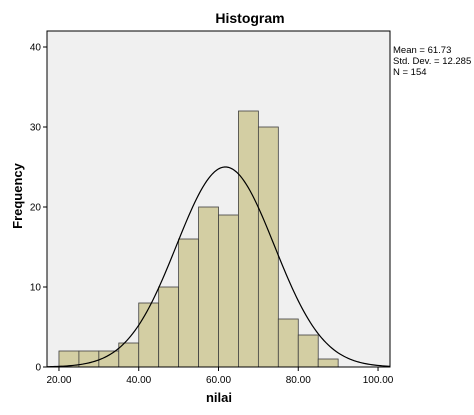 Image resolution: width=474 pixels, height=415 pixels. What do you see at coordinates (218, 380) in the screenshot?
I see `x-tick-label: 60.00` at bounding box center [218, 380].